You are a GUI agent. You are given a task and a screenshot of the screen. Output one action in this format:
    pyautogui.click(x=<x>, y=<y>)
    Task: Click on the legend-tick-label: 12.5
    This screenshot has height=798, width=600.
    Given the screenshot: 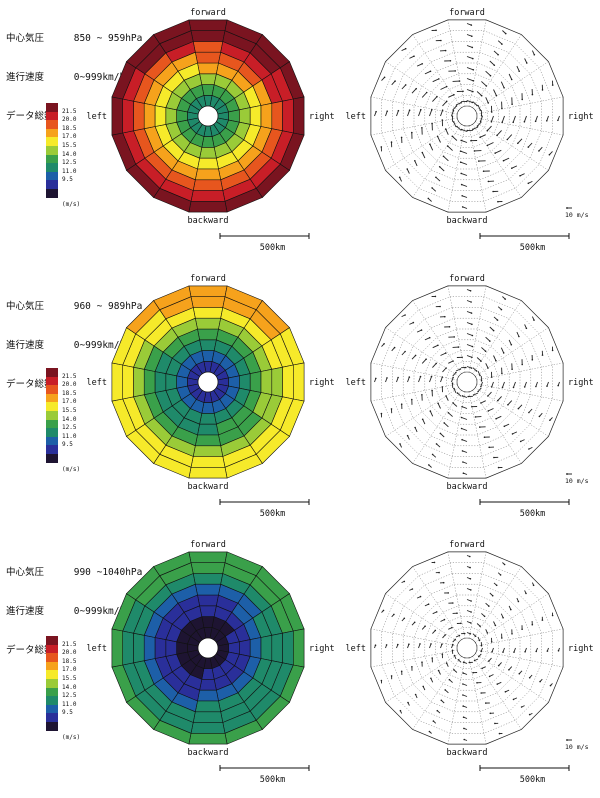 What is the action you would take?
    pyautogui.click(x=69, y=428)
    